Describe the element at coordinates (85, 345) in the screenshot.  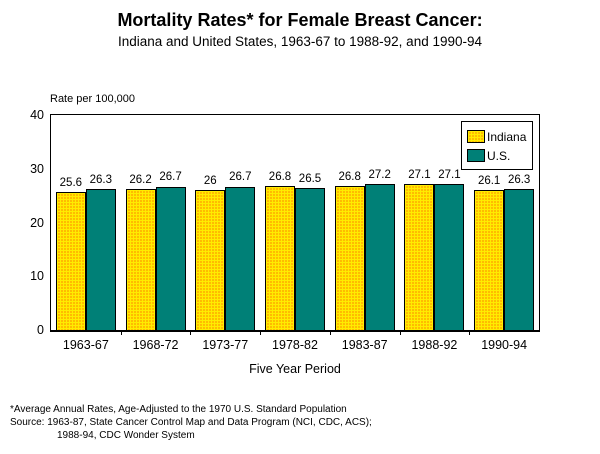
I see `x-tick-label: 1963-67` at that location.